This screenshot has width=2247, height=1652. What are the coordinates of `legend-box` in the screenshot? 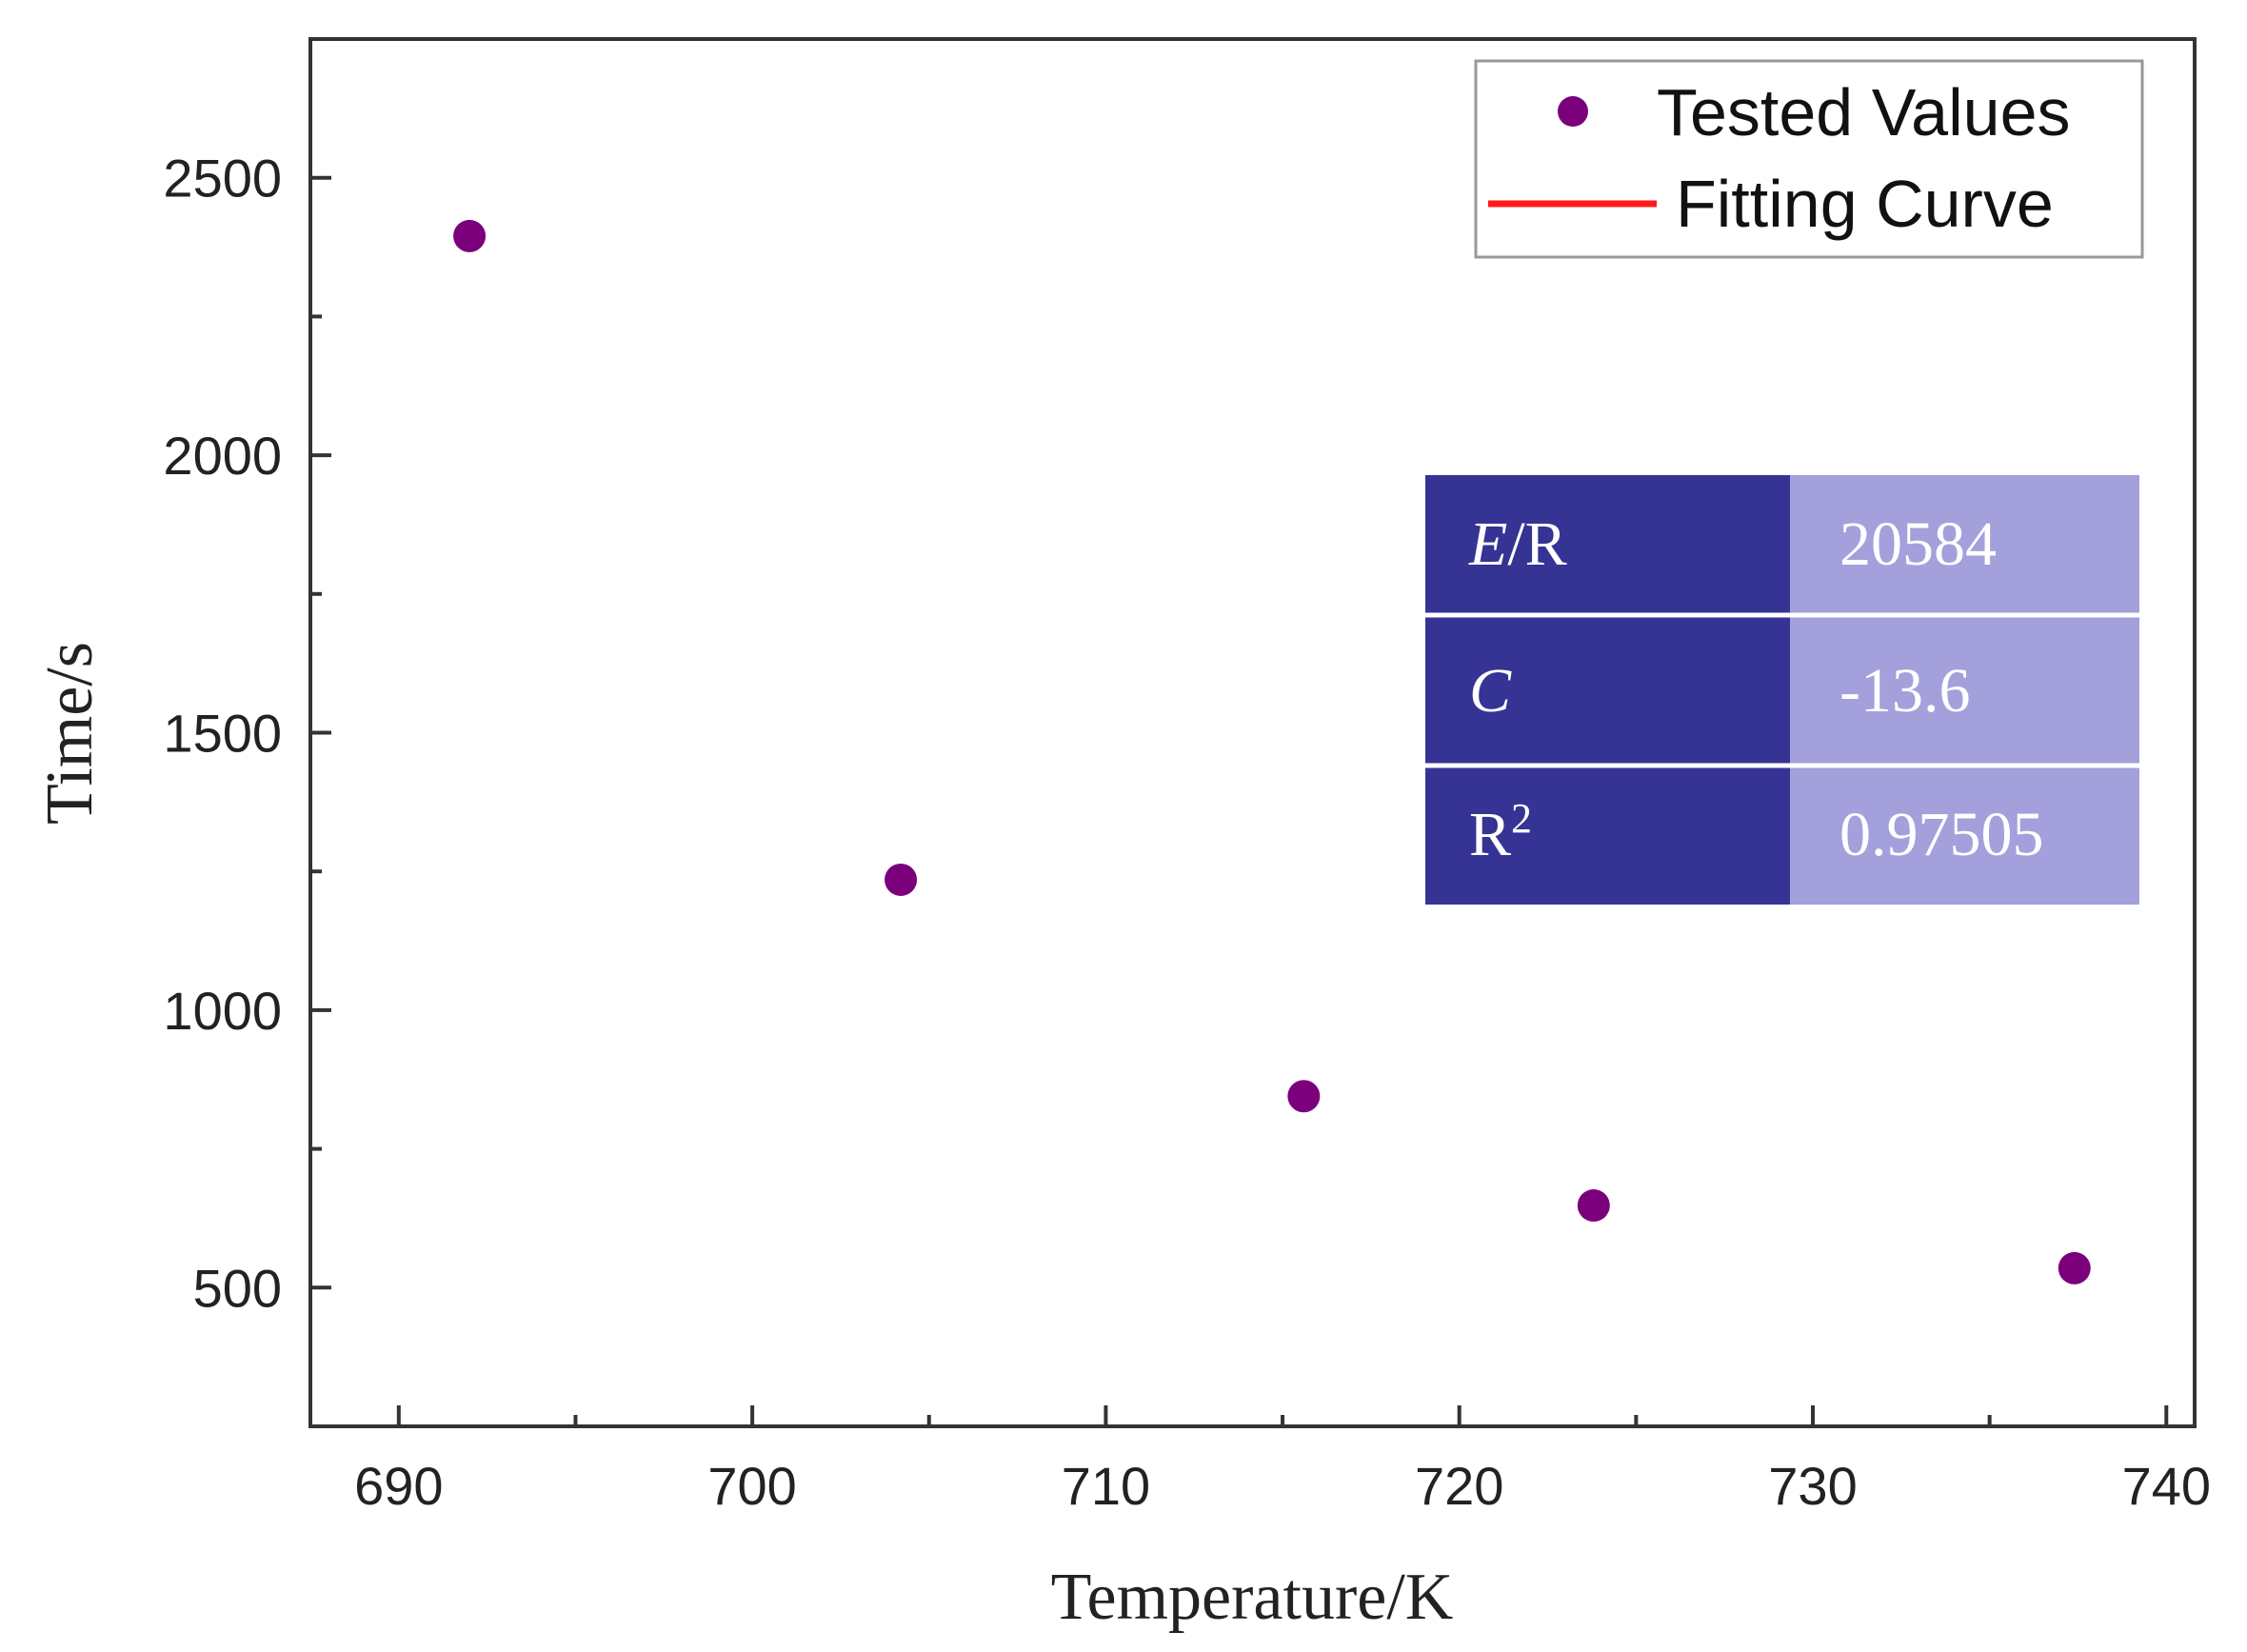 It's located at (1809, 159).